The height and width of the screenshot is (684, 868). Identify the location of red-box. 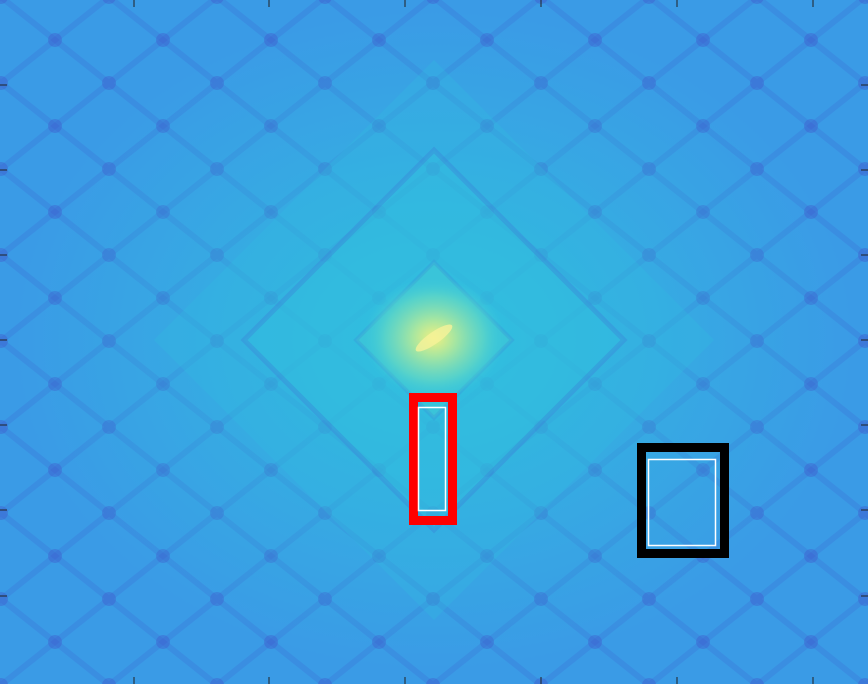
(433, 459).